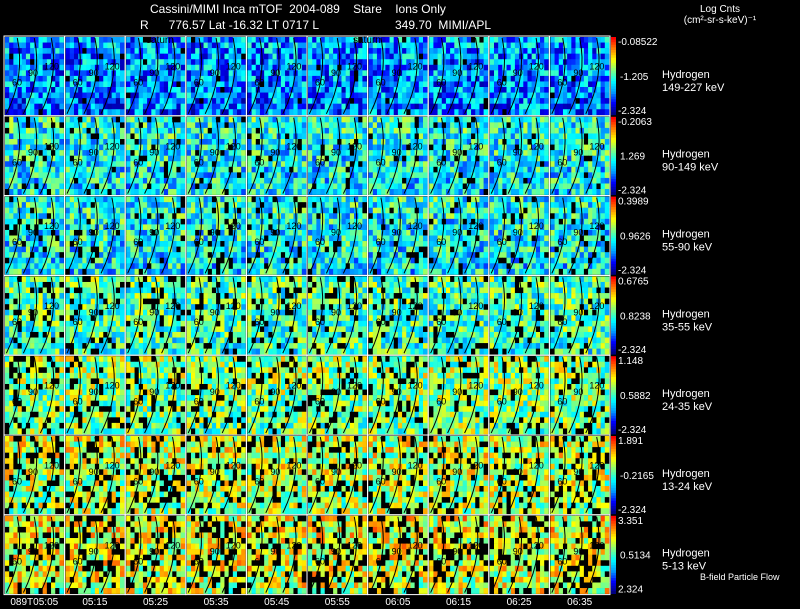  I want to click on pitch-angle-label: 120, so click(415, 146).